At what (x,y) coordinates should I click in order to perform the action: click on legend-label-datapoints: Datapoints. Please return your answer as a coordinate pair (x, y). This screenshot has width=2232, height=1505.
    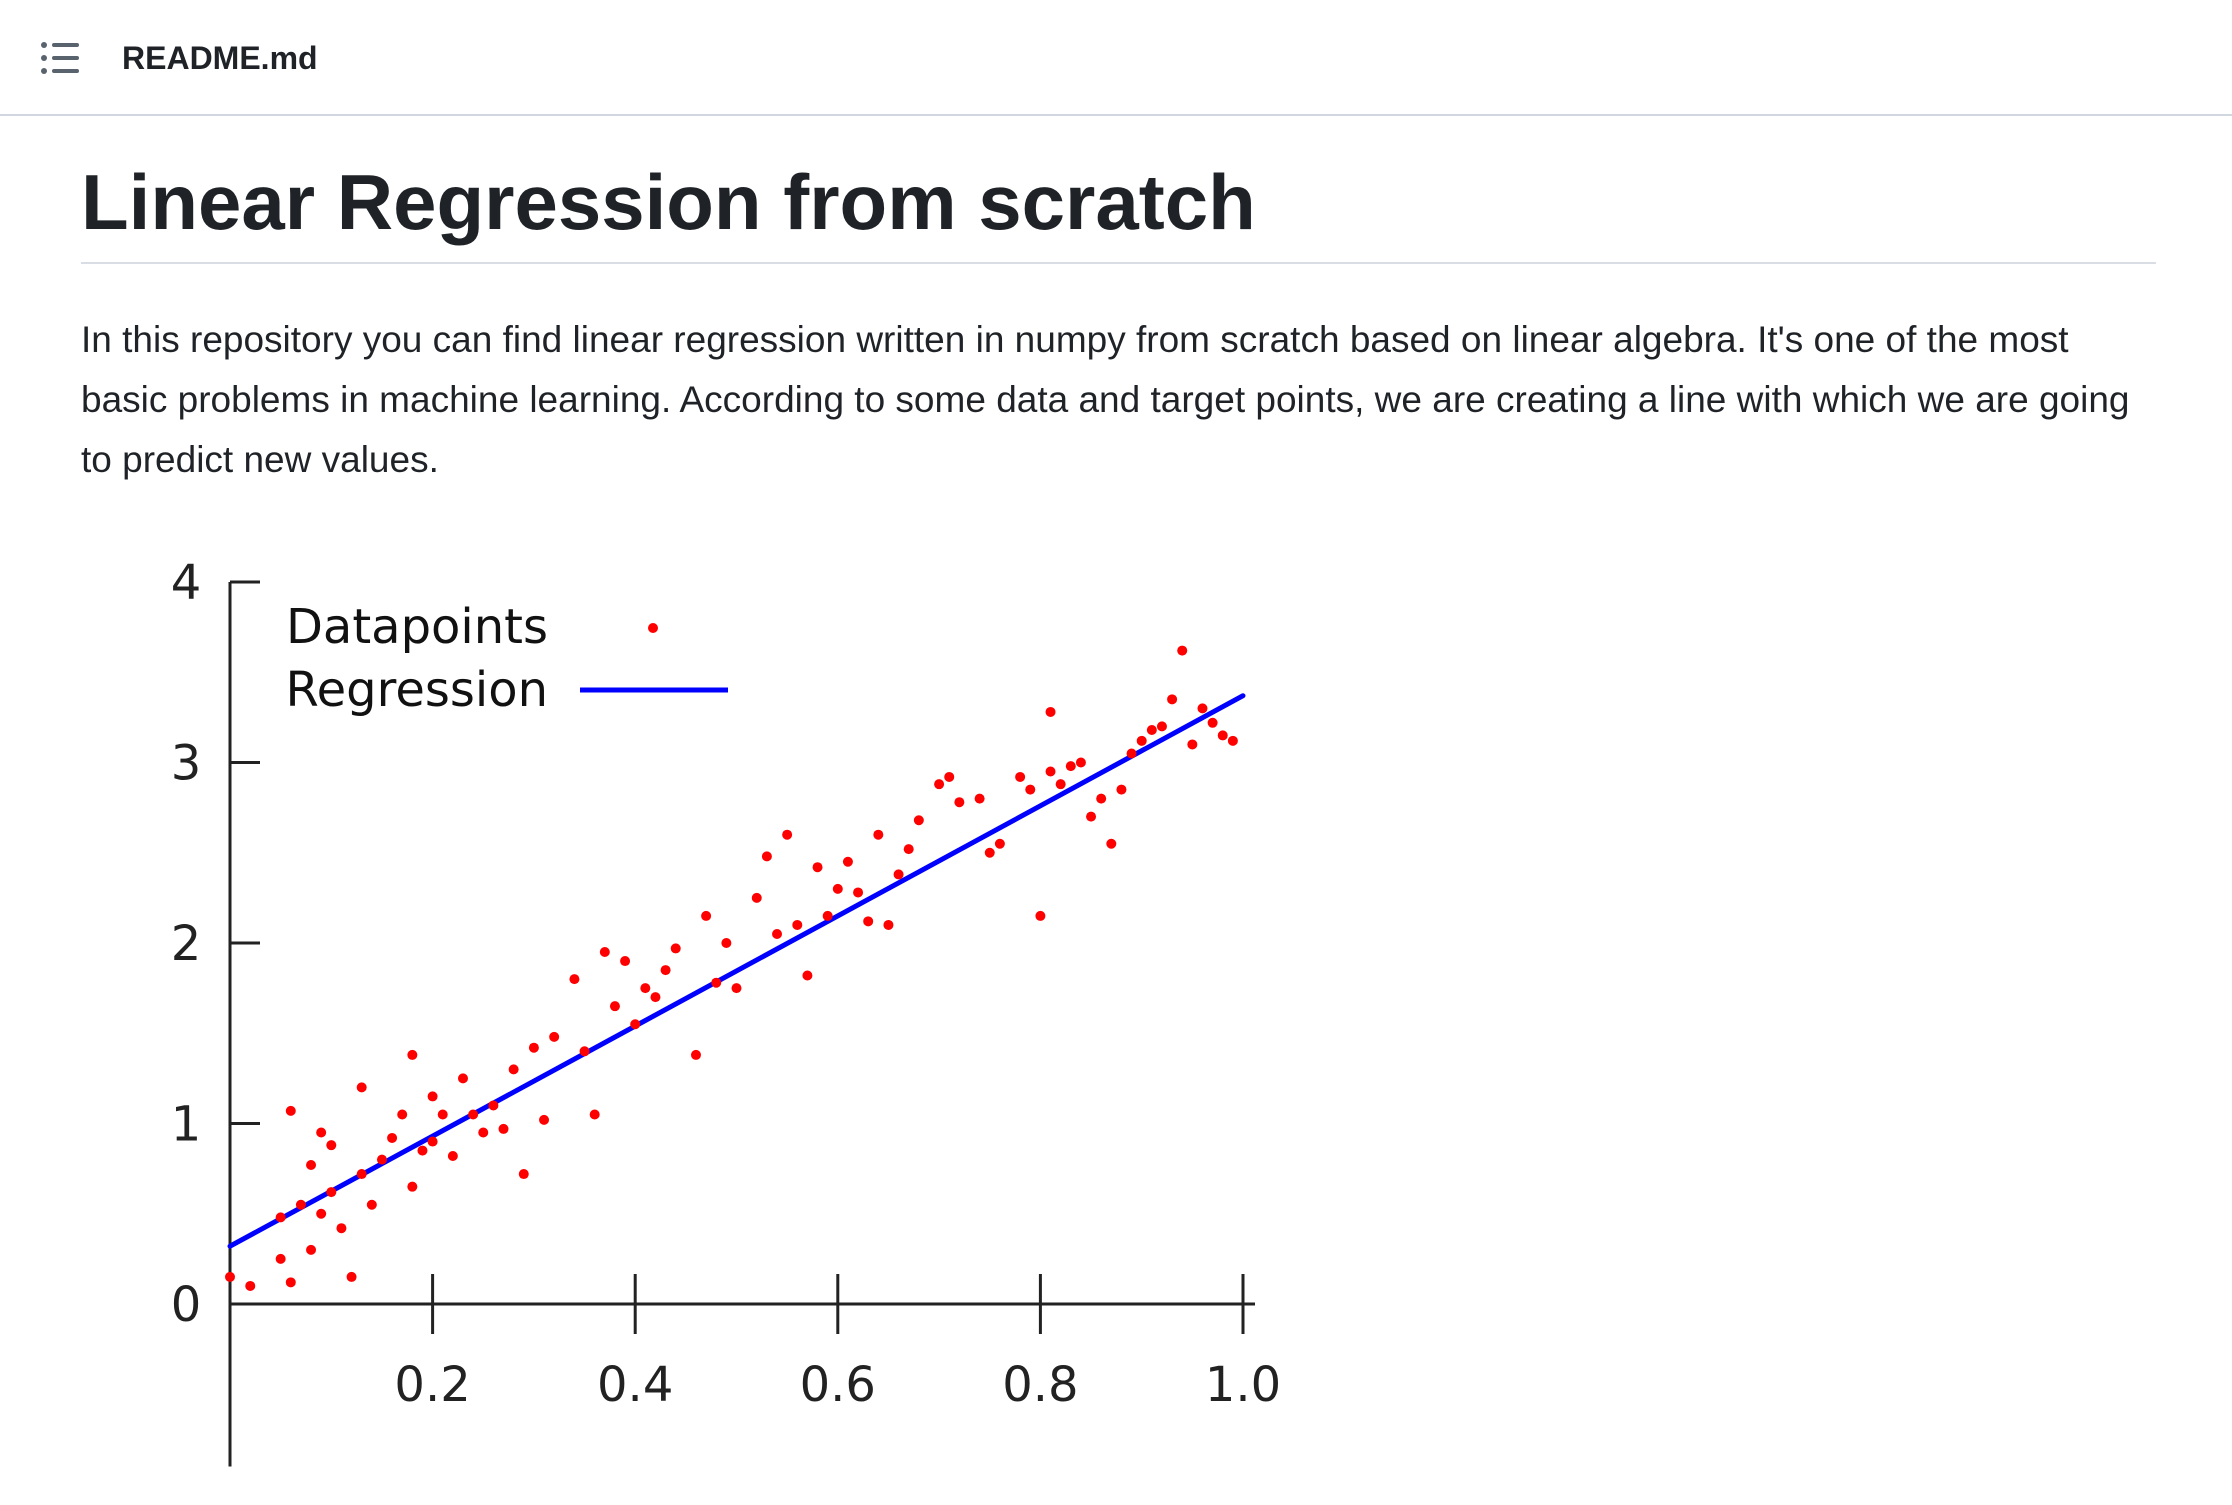
    Looking at the image, I should click on (417, 627).